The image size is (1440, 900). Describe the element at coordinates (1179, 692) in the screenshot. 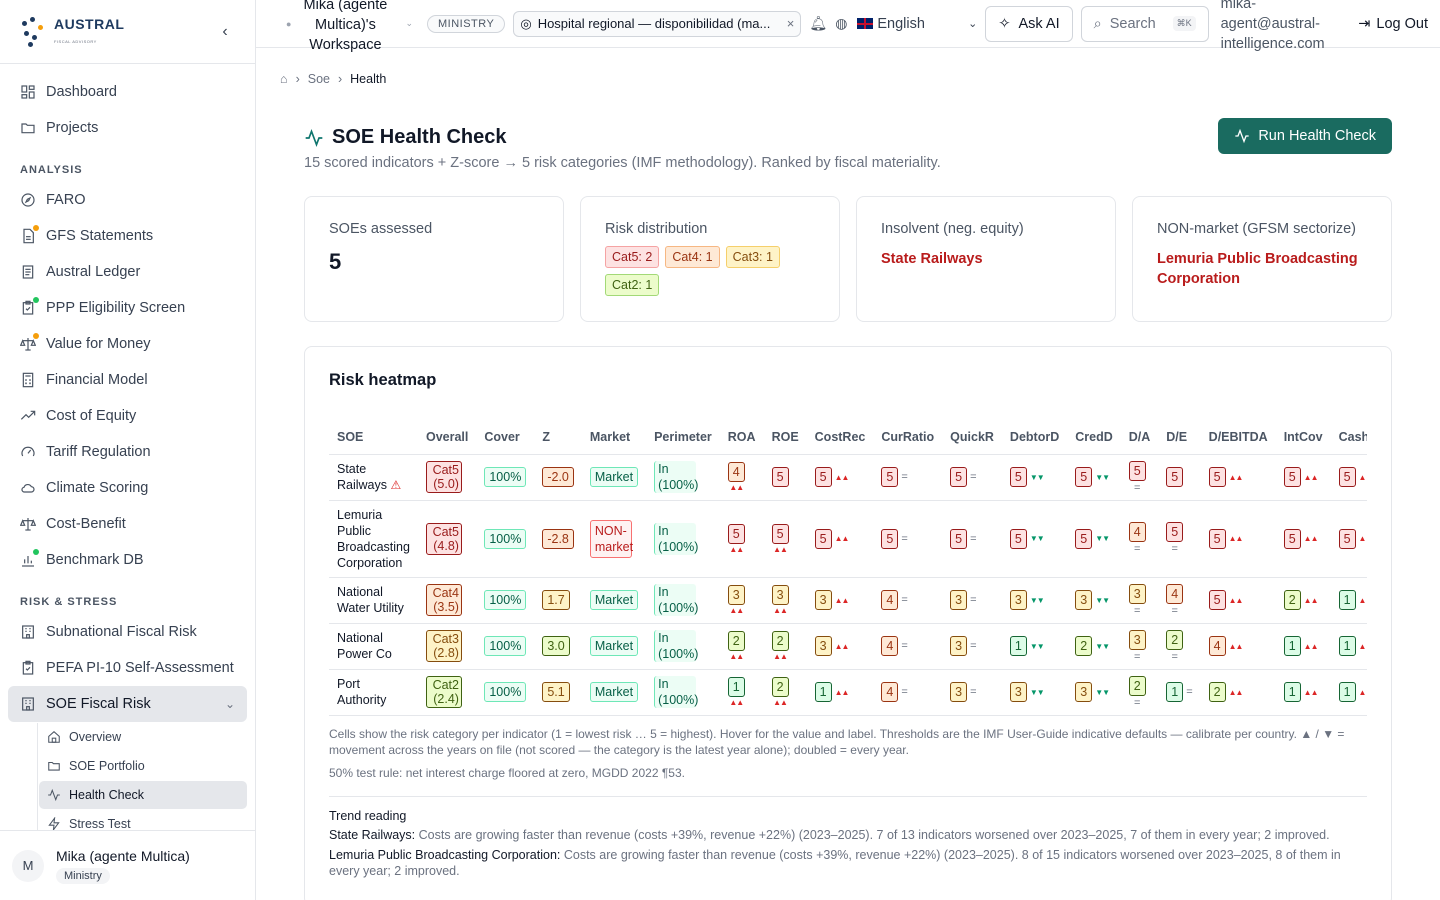

I see `heatmap-cell: 1 =` at that location.